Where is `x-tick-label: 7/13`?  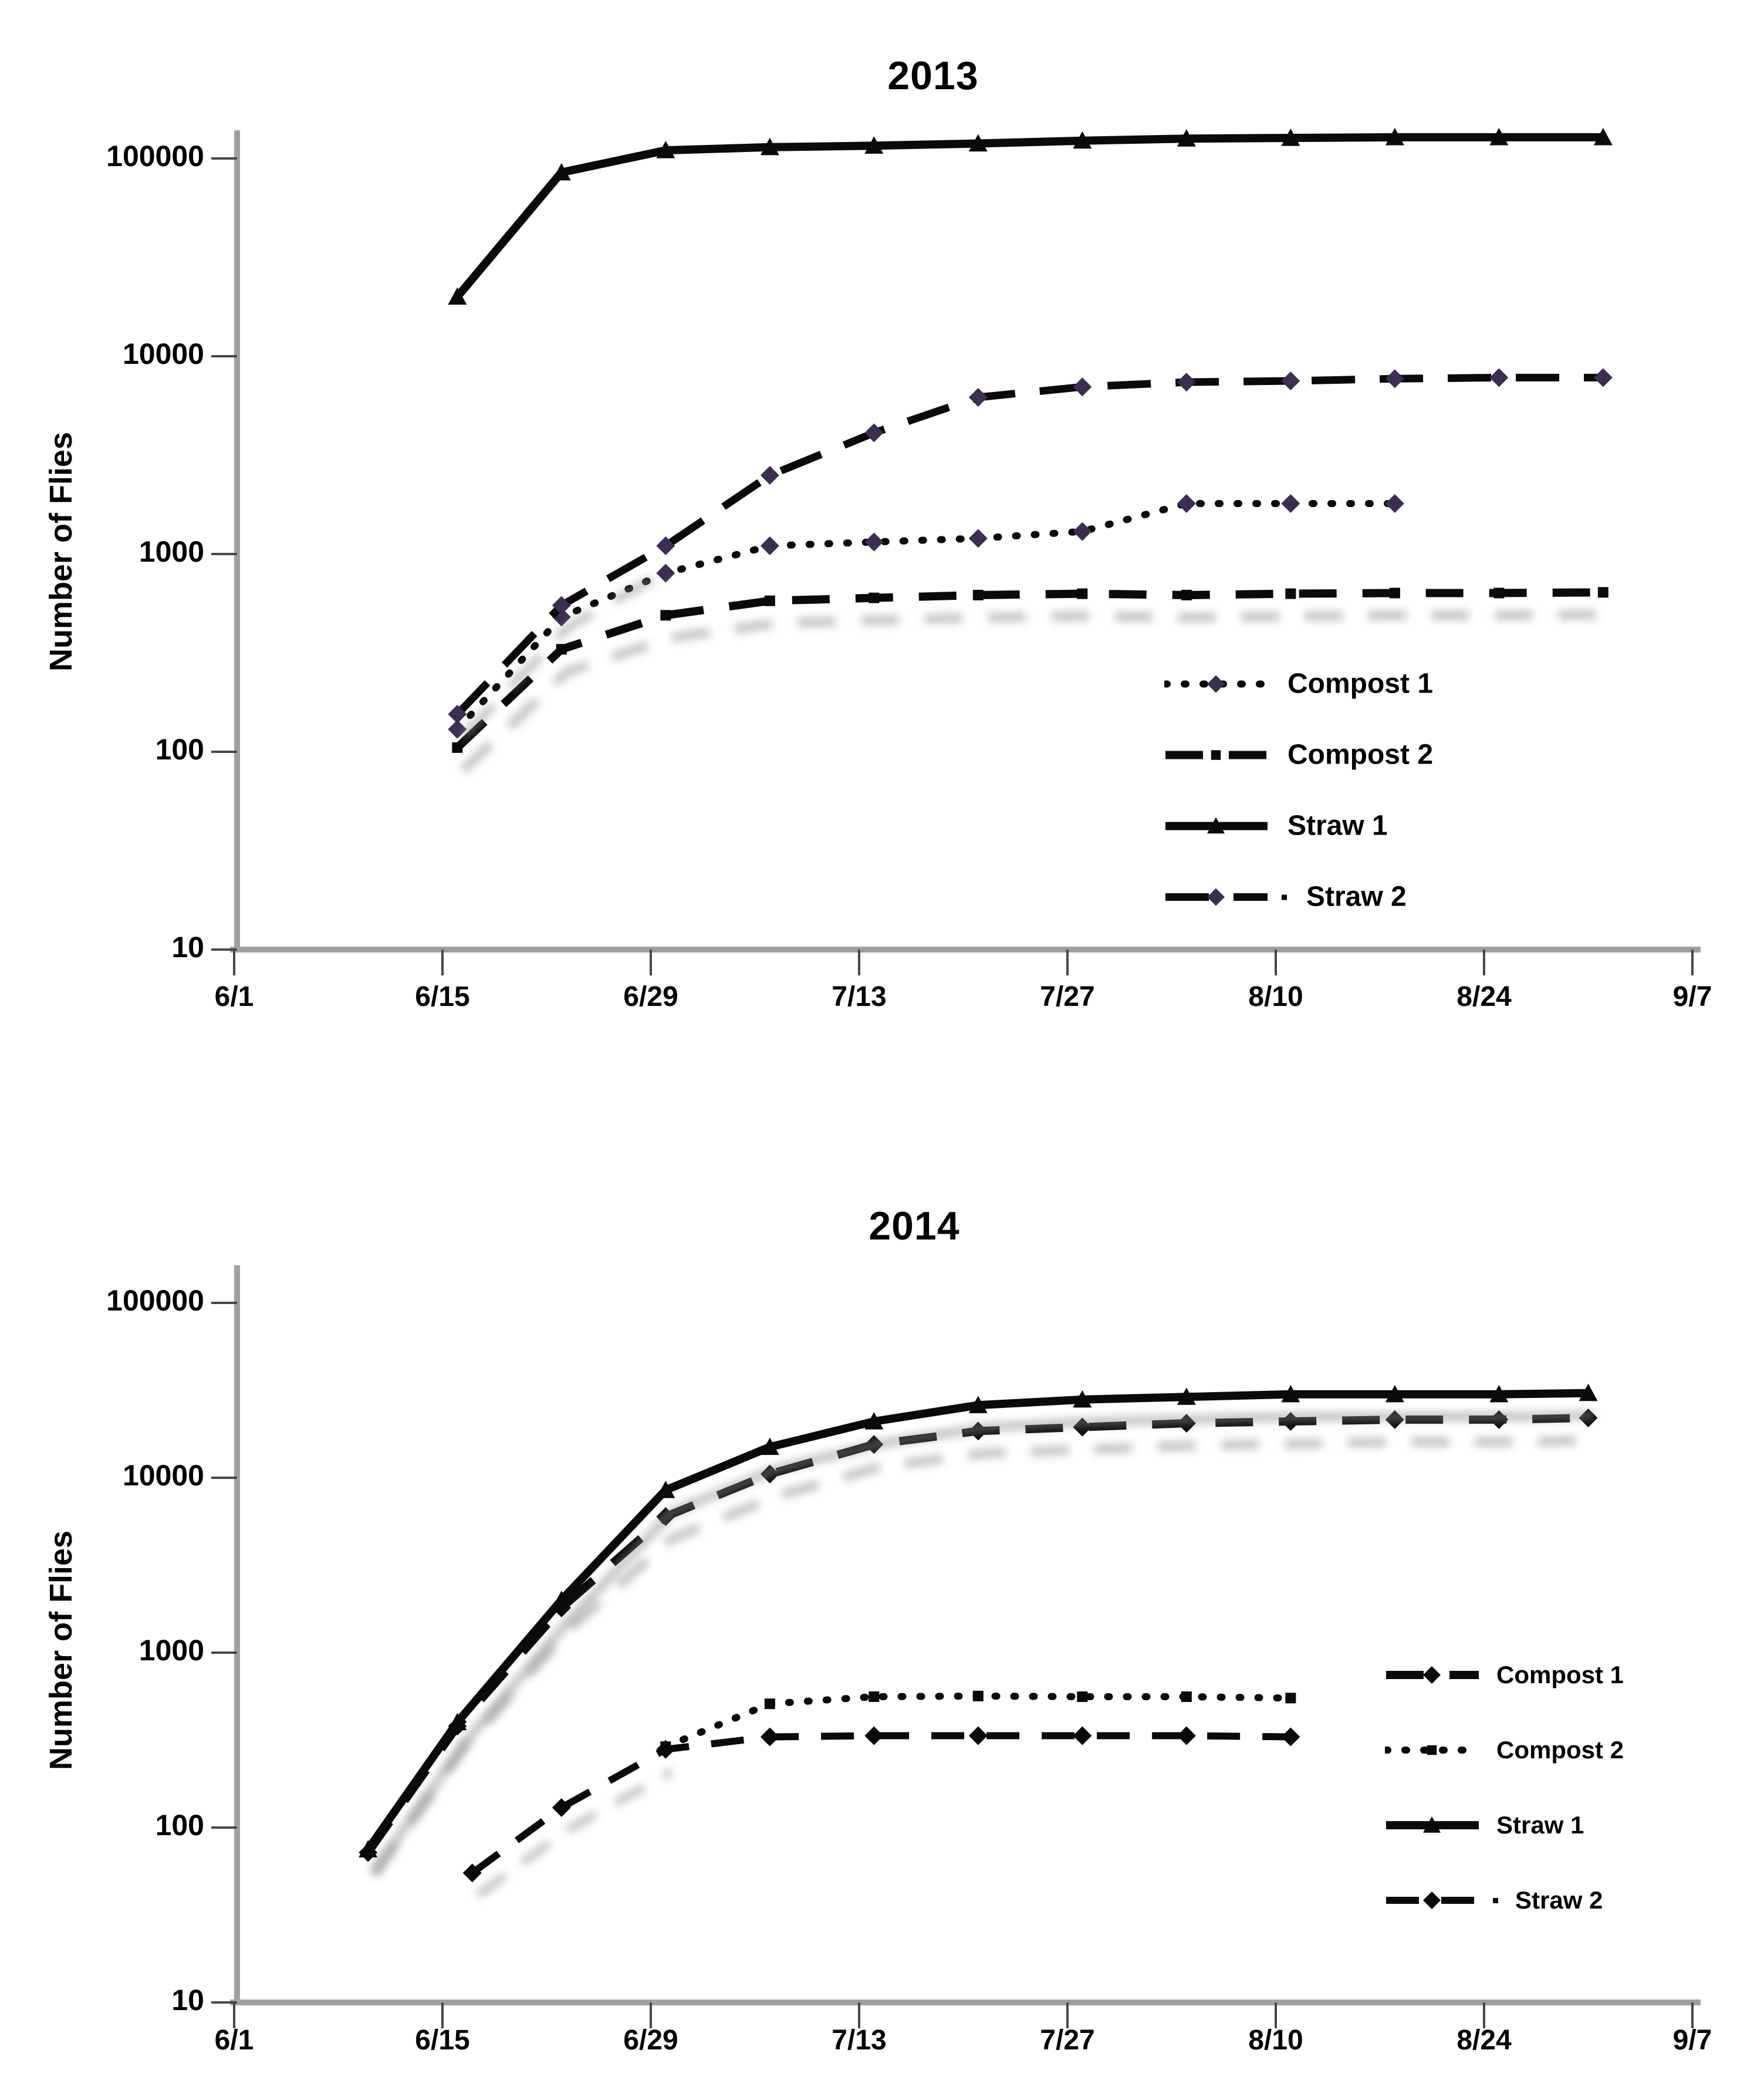 x-tick-label: 7/13 is located at coordinates (859, 996).